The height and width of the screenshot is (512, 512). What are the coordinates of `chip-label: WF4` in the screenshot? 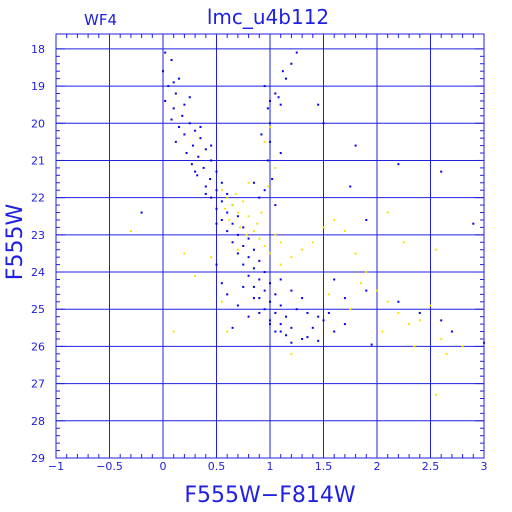 It's located at (100, 20).